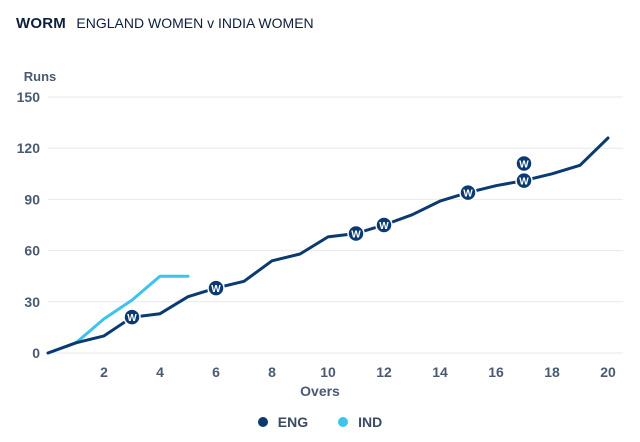 The width and height of the screenshot is (640, 442). Describe the element at coordinates (262, 422) in the screenshot. I see `legend-eng-swatch` at that location.